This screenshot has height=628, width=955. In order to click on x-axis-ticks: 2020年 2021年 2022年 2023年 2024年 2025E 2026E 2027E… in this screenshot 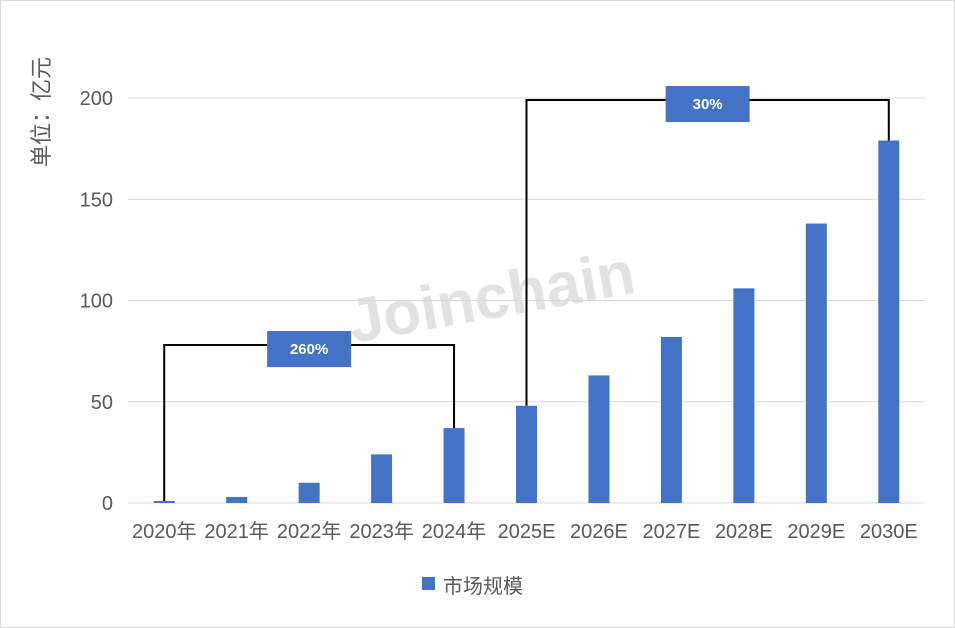, I will do `click(525, 531)`.